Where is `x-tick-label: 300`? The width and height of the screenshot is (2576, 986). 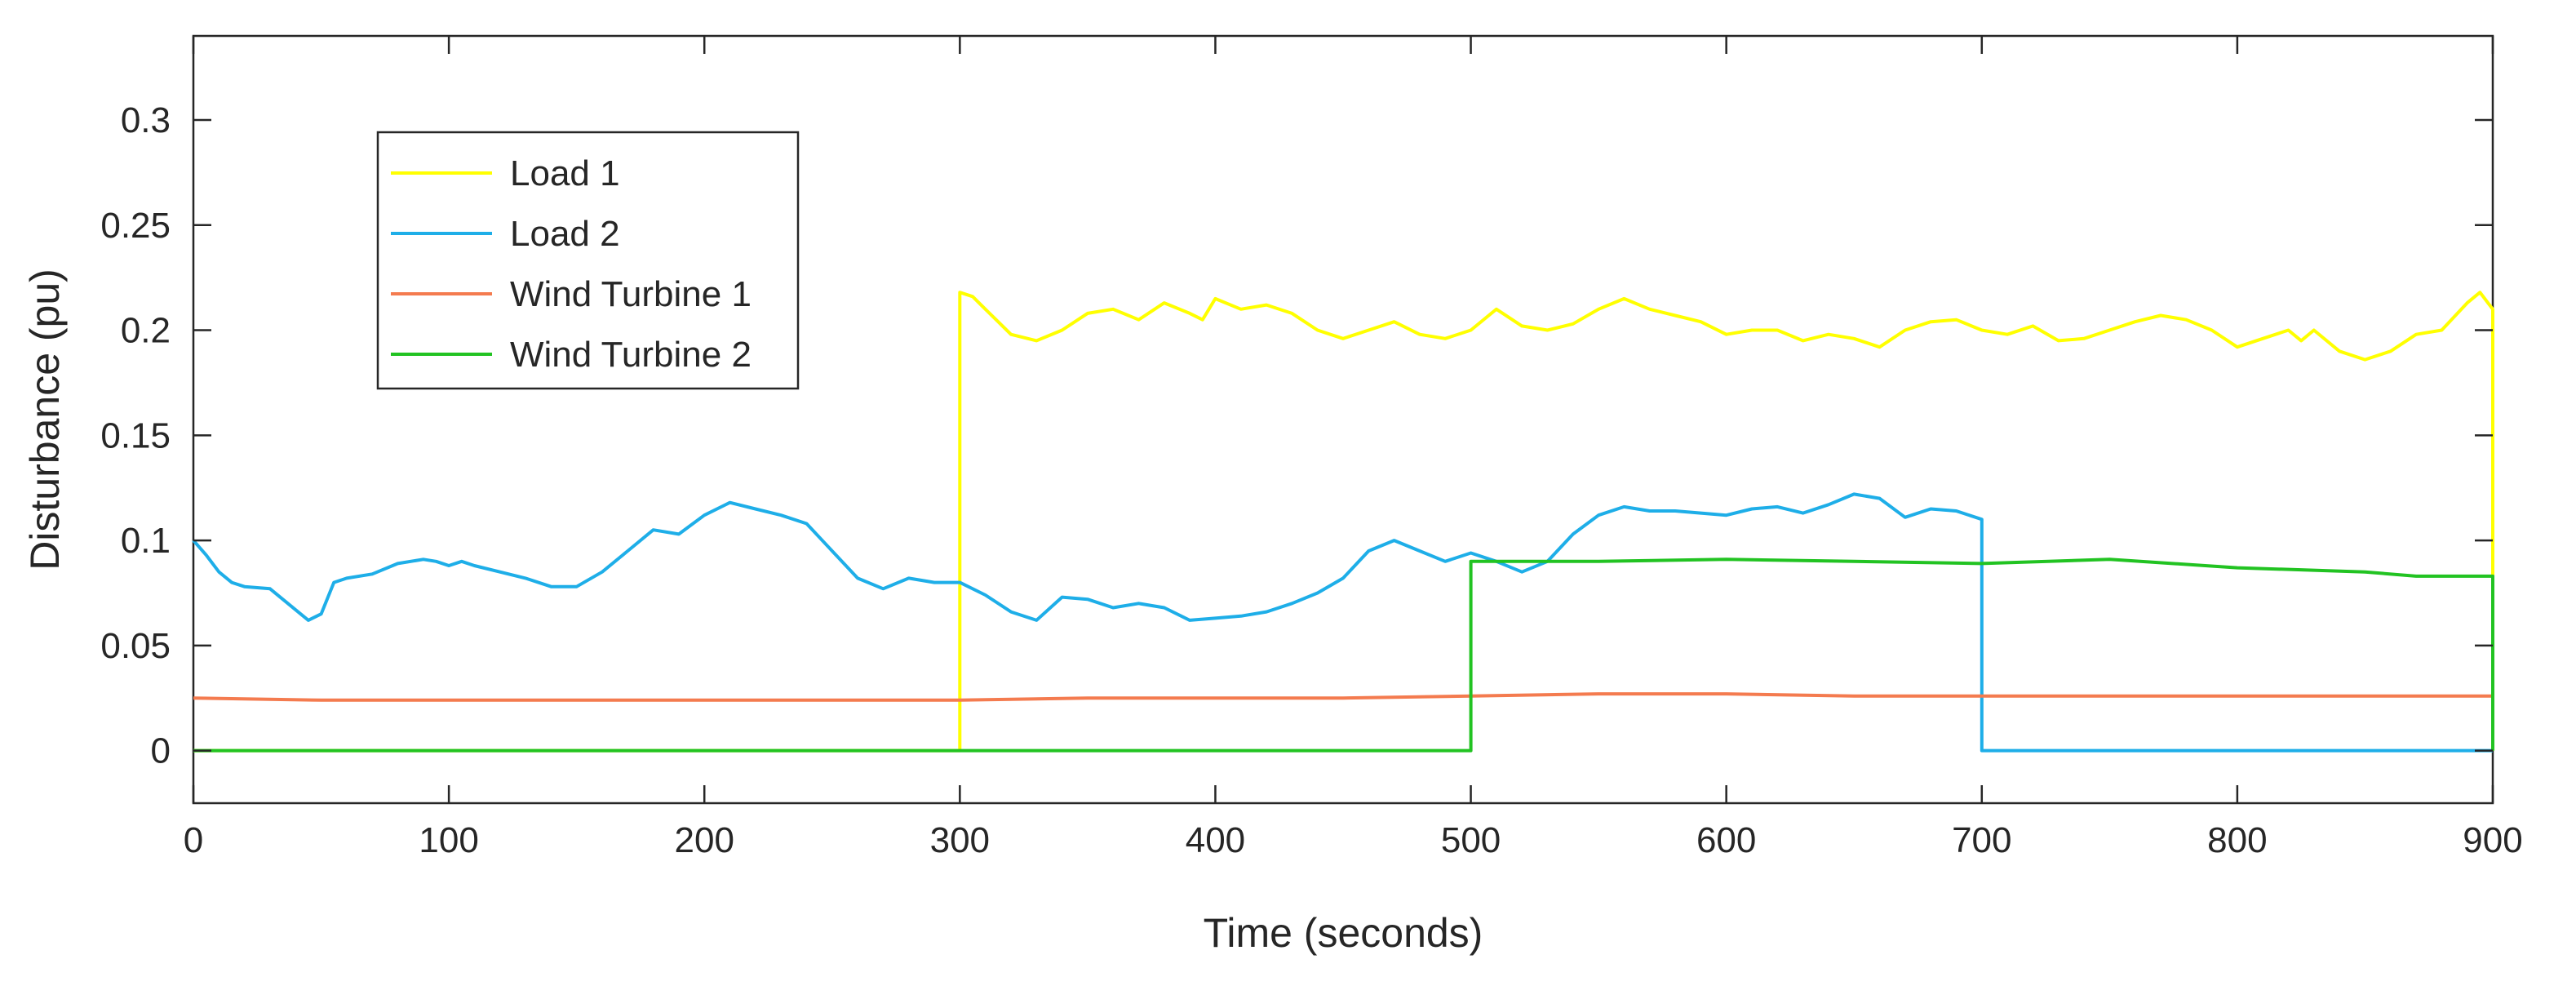
x-tick-label: 300 is located at coordinates (960, 840).